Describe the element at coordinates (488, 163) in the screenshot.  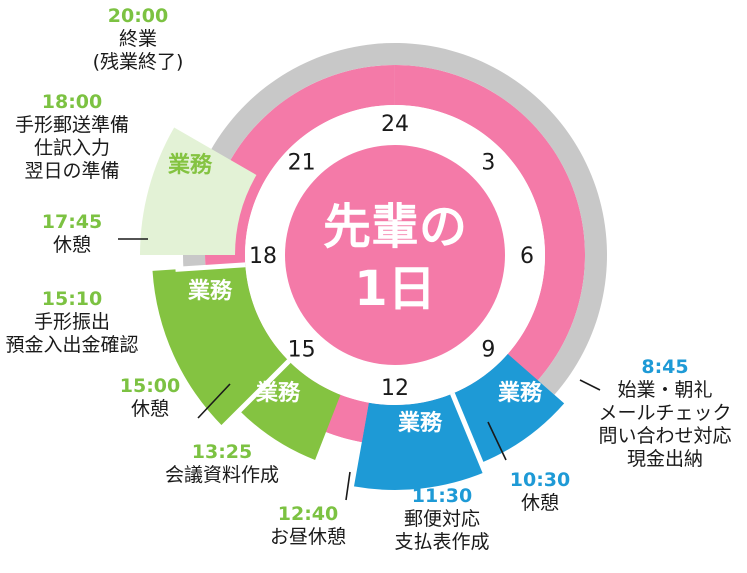
I see `clock-number: 3` at that location.